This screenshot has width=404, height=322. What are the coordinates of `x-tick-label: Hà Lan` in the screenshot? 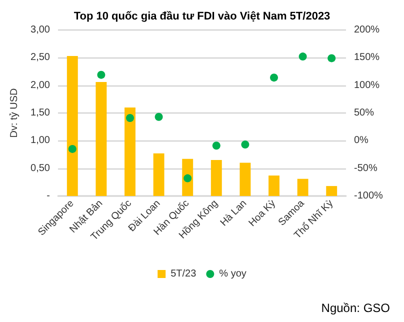 It's located at (234, 213).